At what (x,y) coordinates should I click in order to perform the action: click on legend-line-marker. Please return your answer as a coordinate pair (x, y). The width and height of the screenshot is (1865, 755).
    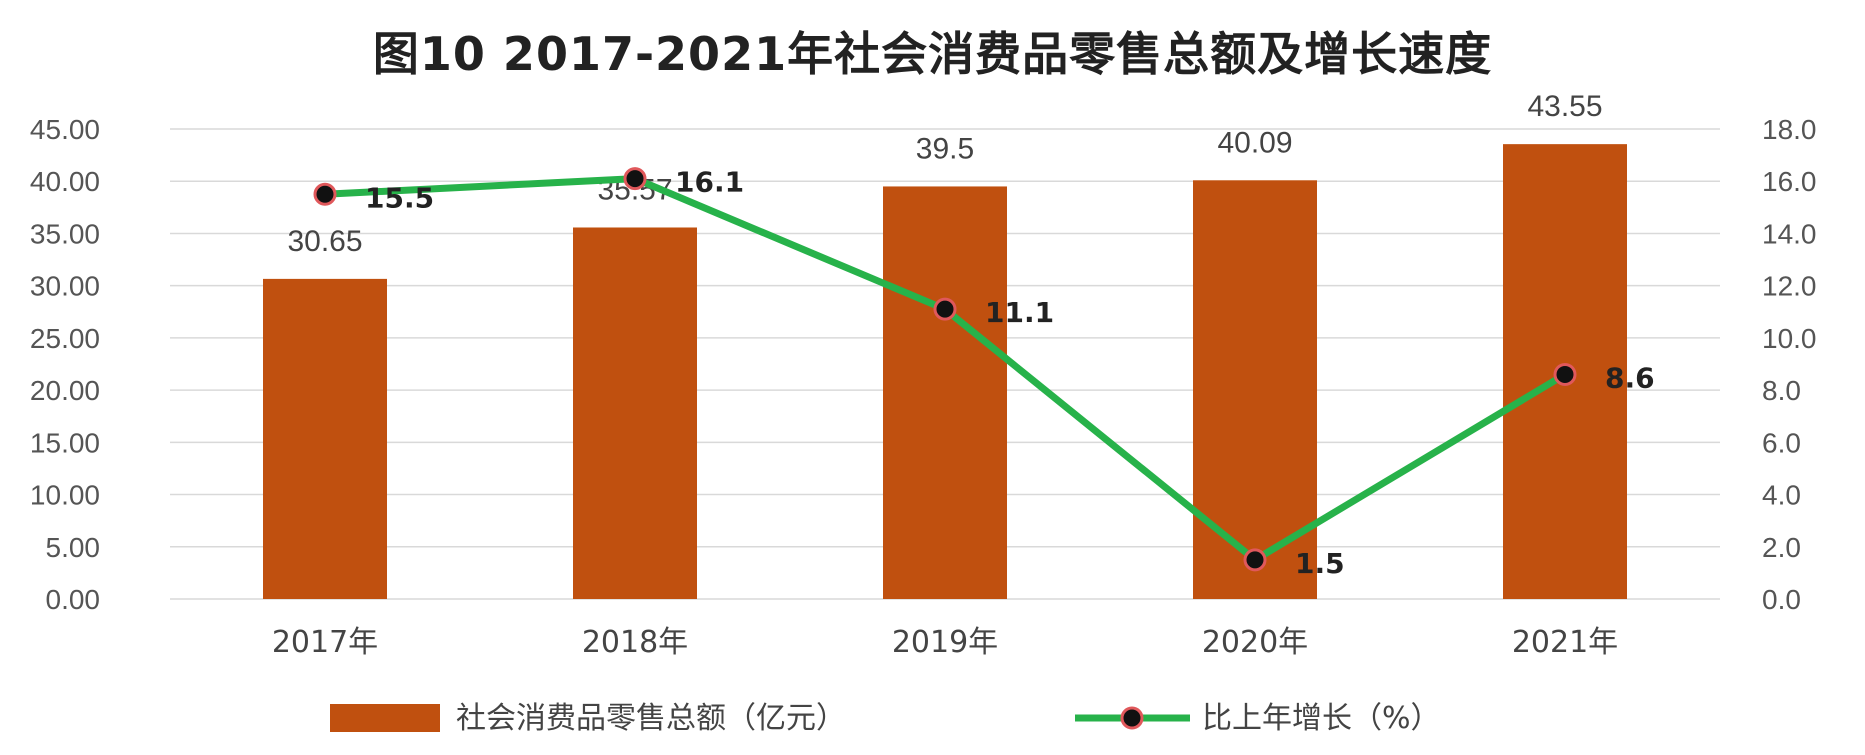
    Looking at the image, I should click on (1132, 718).